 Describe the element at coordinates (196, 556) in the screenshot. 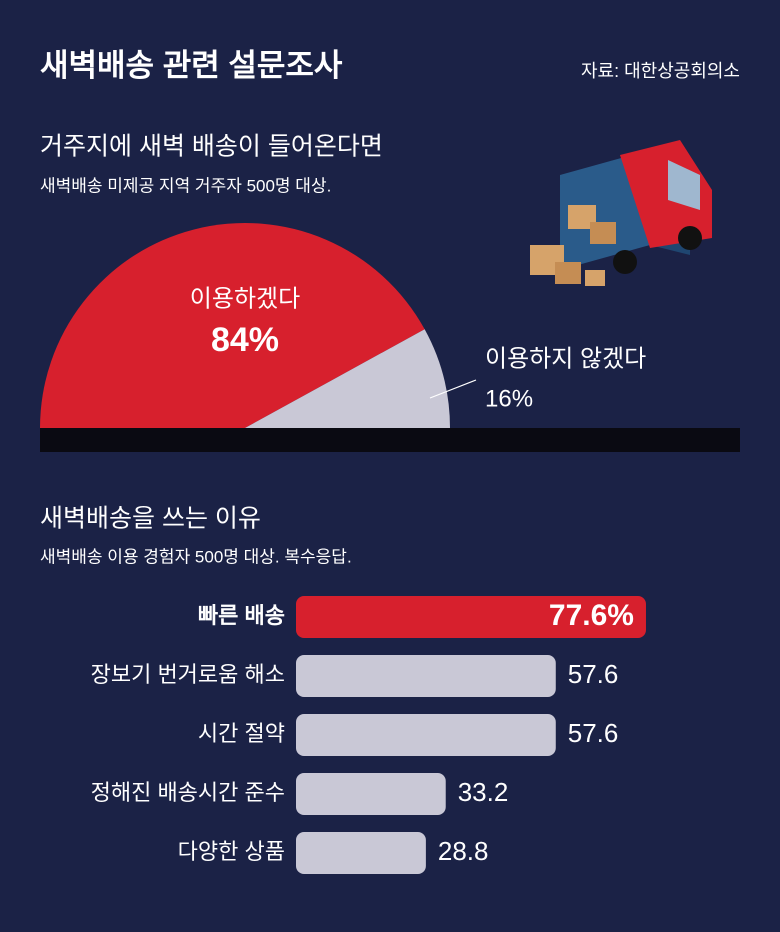

I see `chart-subtitle: 새벽배송 이용 경험자 500명 대상. 복수응답.` at that location.